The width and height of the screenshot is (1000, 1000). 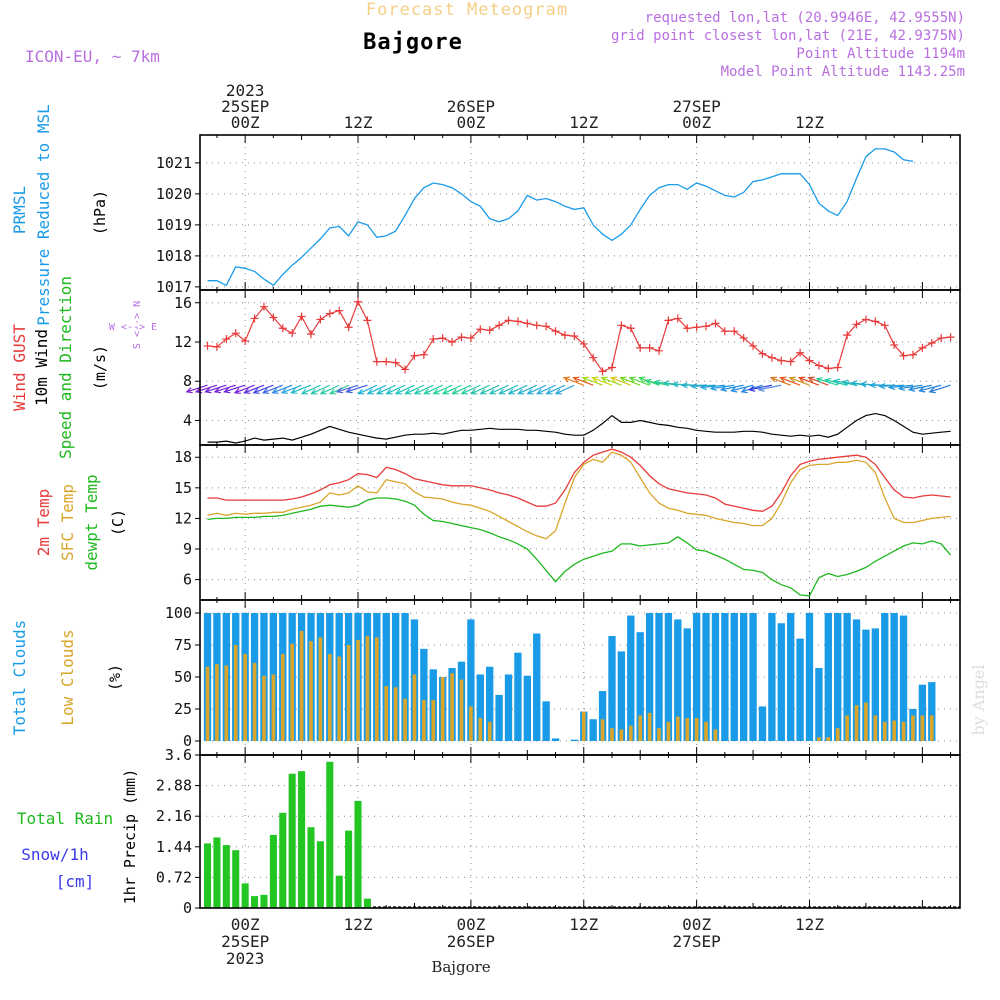 What do you see at coordinates (413, 42) in the screenshot?
I see `location-title: Bajgore` at bounding box center [413, 42].